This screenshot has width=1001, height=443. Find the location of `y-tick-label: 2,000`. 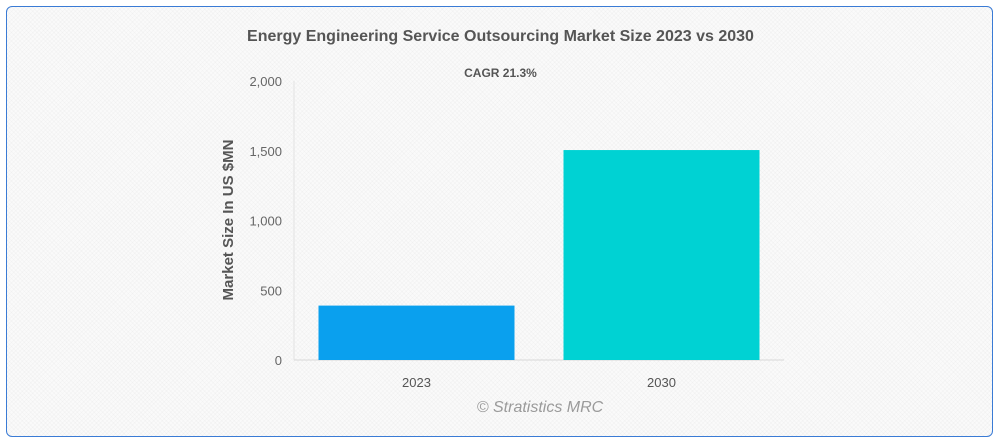

y-tick-label: 2,000 is located at coordinates (265, 81).